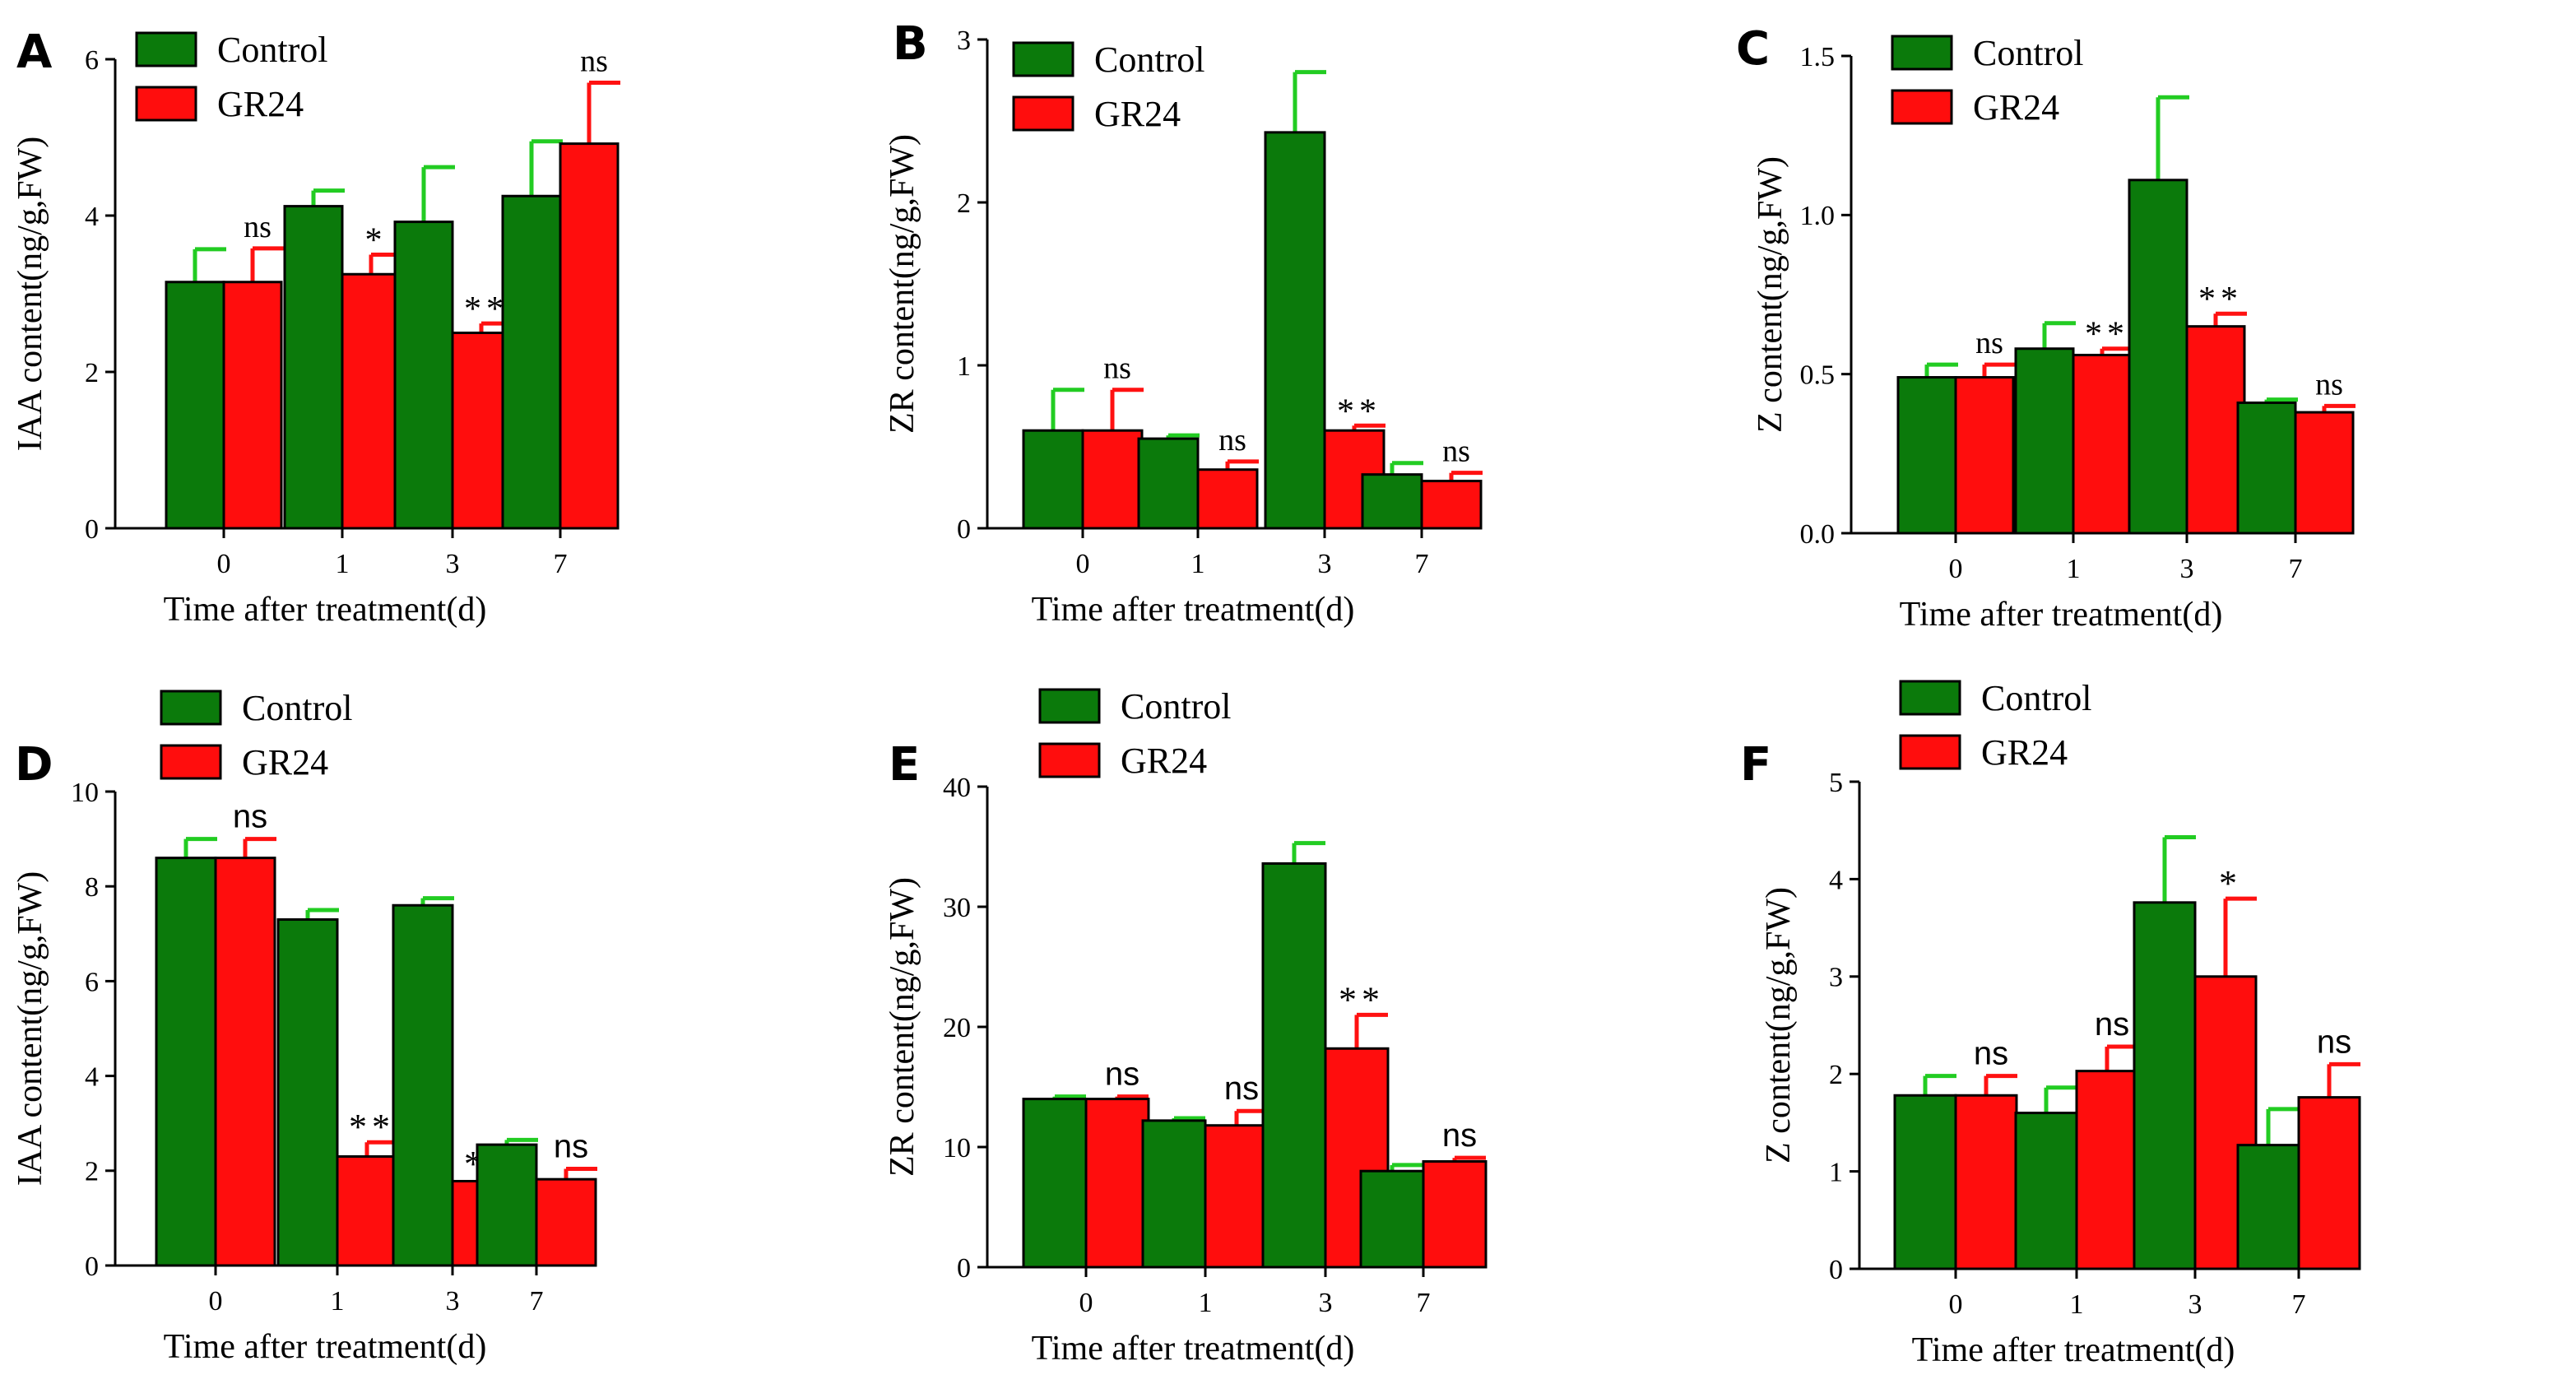 The width and height of the screenshot is (2576, 1384). I want to click on panel-letter: A, so click(34, 52).